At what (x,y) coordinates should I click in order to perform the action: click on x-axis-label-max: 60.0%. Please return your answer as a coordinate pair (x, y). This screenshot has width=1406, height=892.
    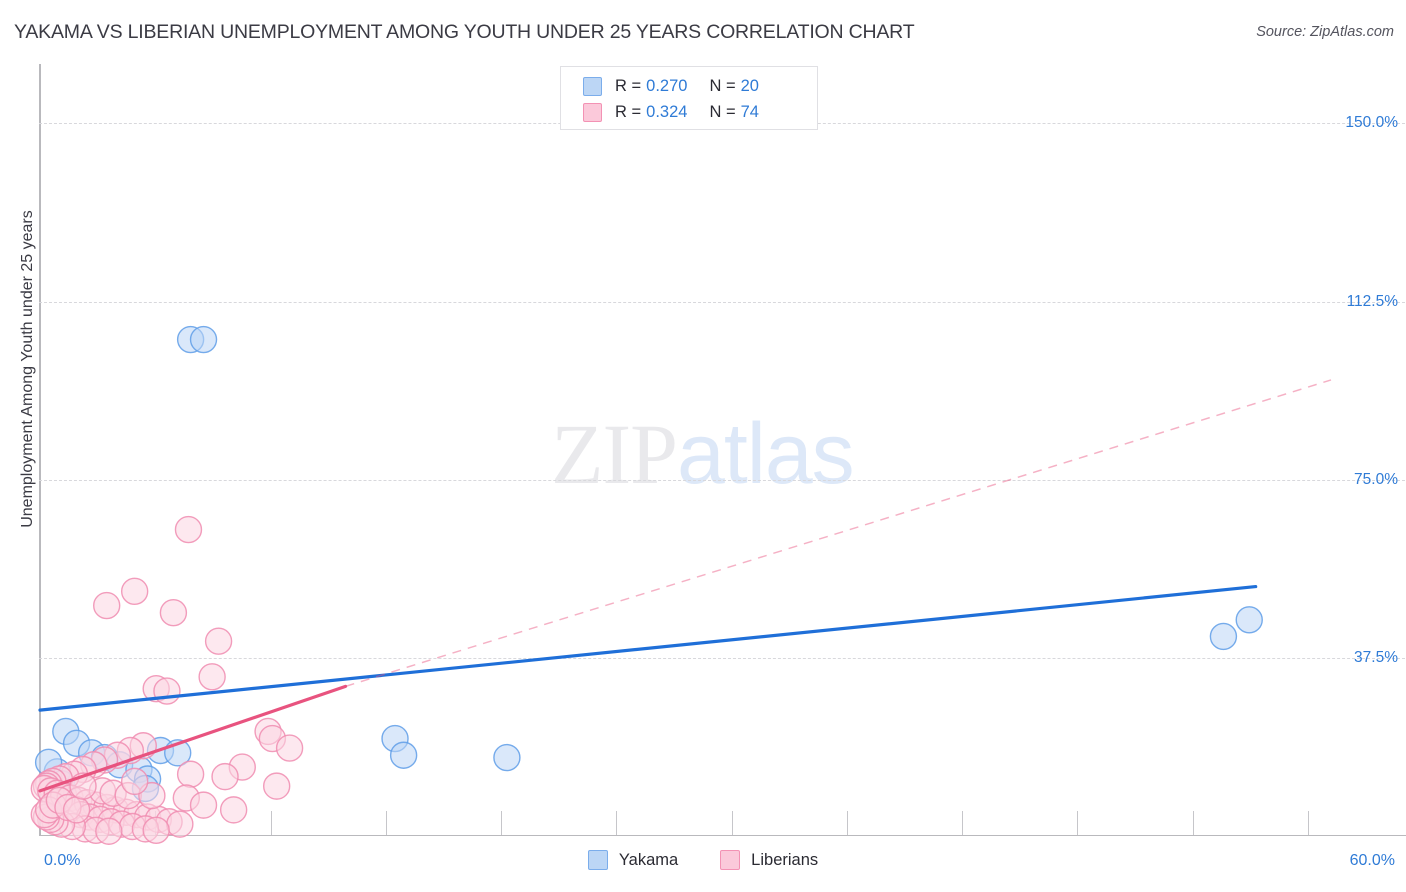
    Looking at the image, I should click on (1372, 860).